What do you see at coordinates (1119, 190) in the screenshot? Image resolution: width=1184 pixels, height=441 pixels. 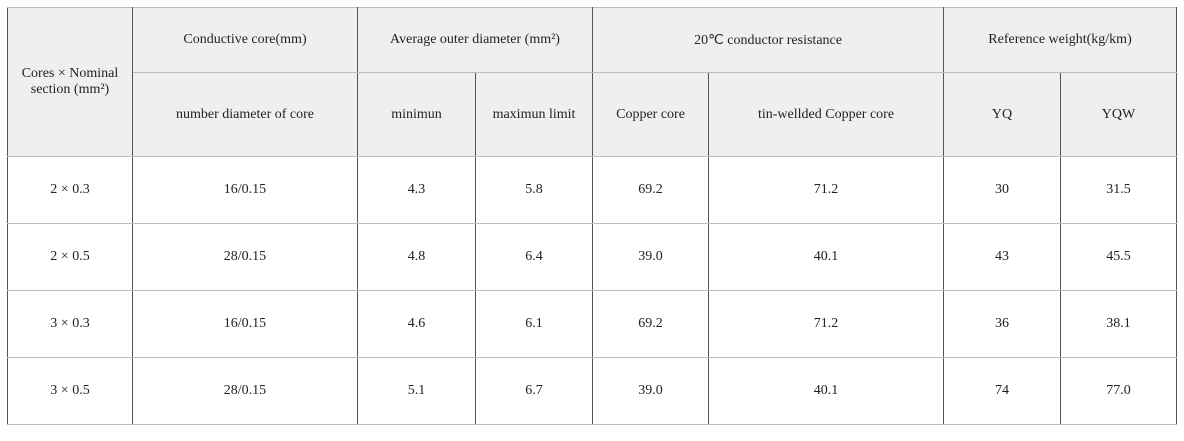 I see `data-cell: 31.5` at bounding box center [1119, 190].